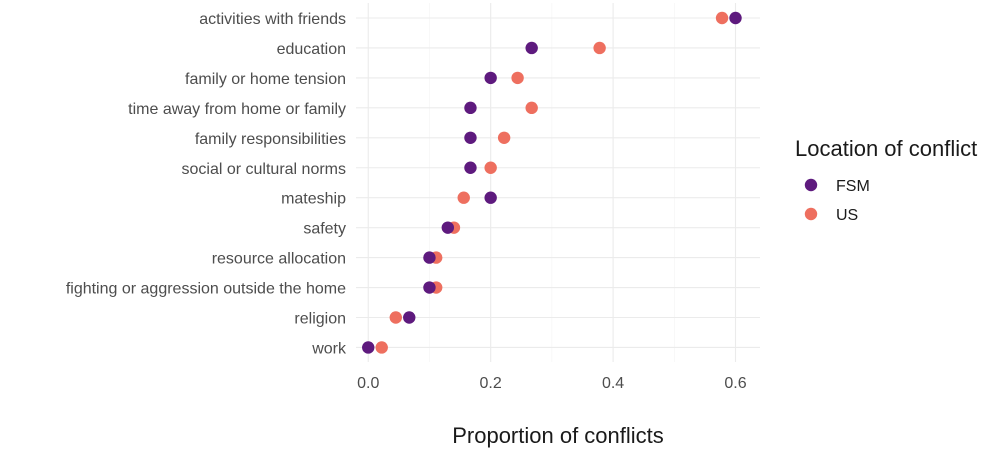  Describe the element at coordinates (811, 214) in the screenshot. I see `legend-swatch-us` at that location.